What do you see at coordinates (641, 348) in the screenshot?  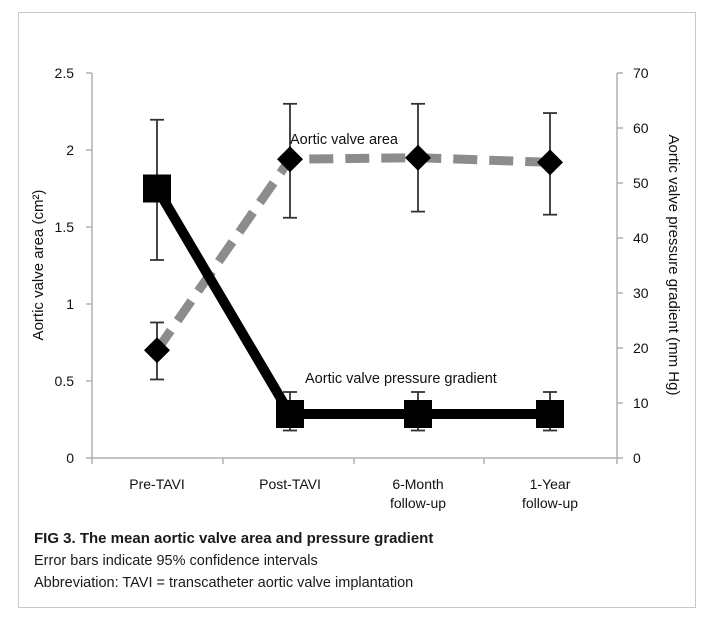 I see `y-right-tick-label: 20` at bounding box center [641, 348].